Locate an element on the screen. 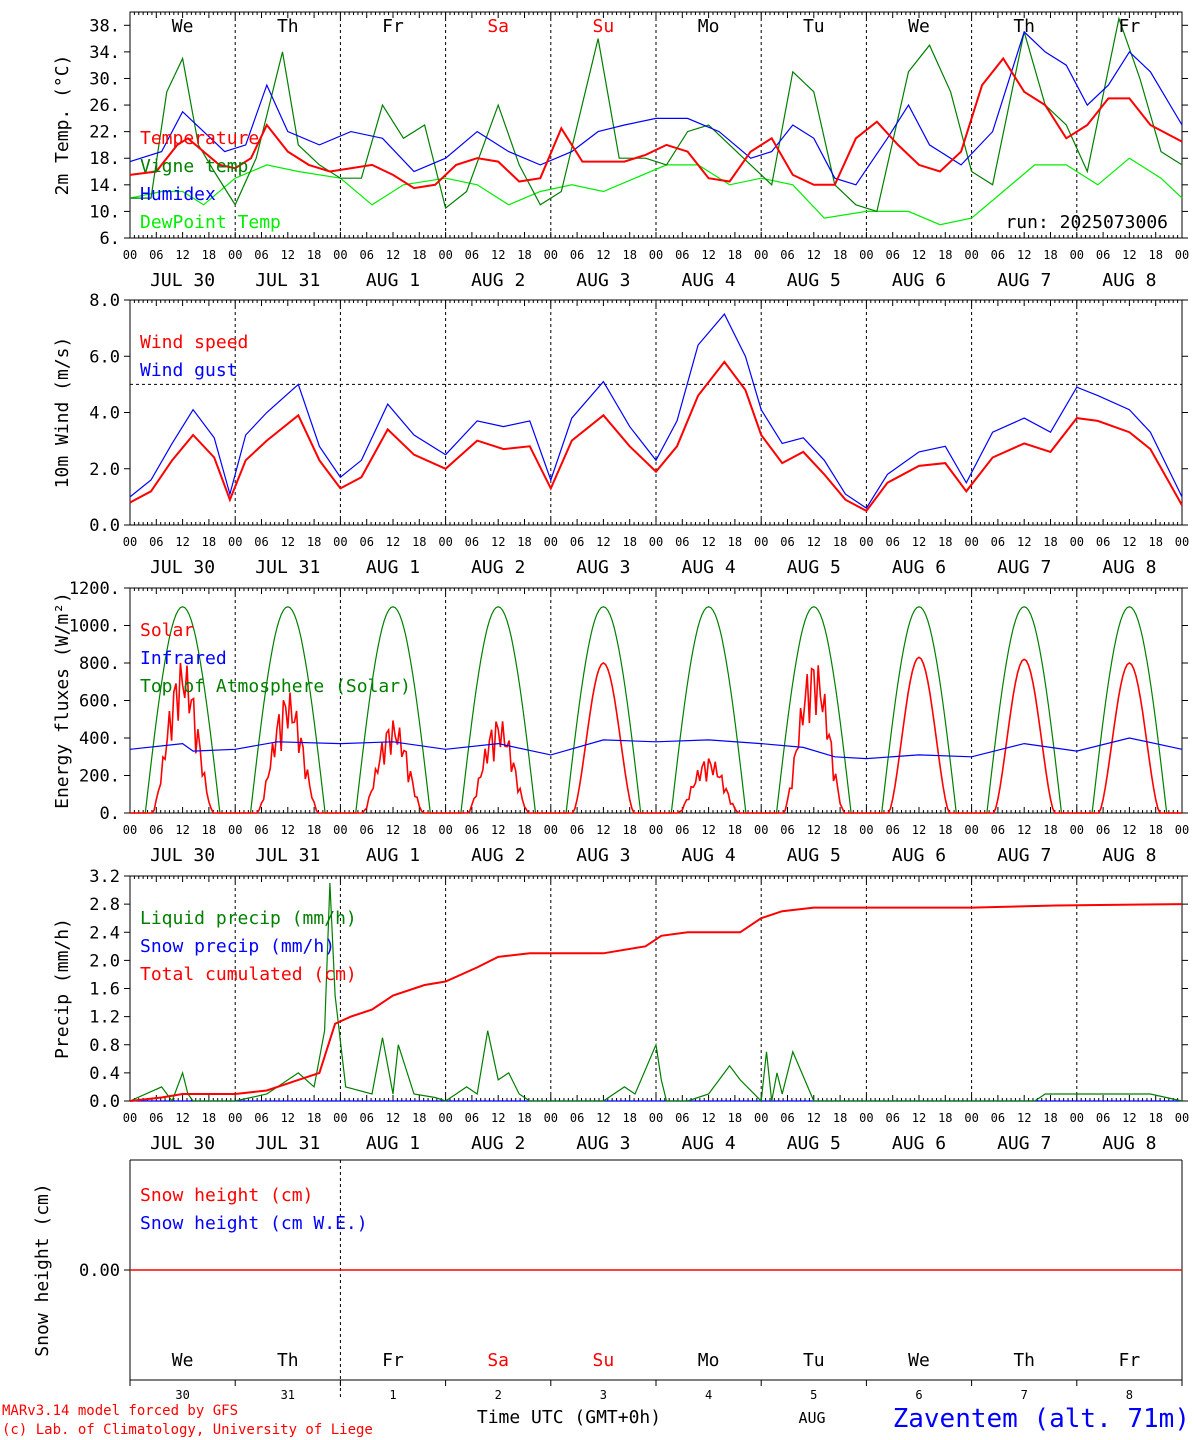 This screenshot has height=1440, width=1194. y-tick-label: 6.0 is located at coordinates (104, 357).